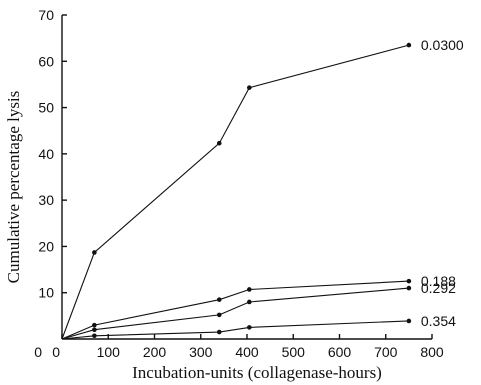 The width and height of the screenshot is (481, 385). I want to click on y-axis-title: Cumulative percentage lysis, so click(13, 187).